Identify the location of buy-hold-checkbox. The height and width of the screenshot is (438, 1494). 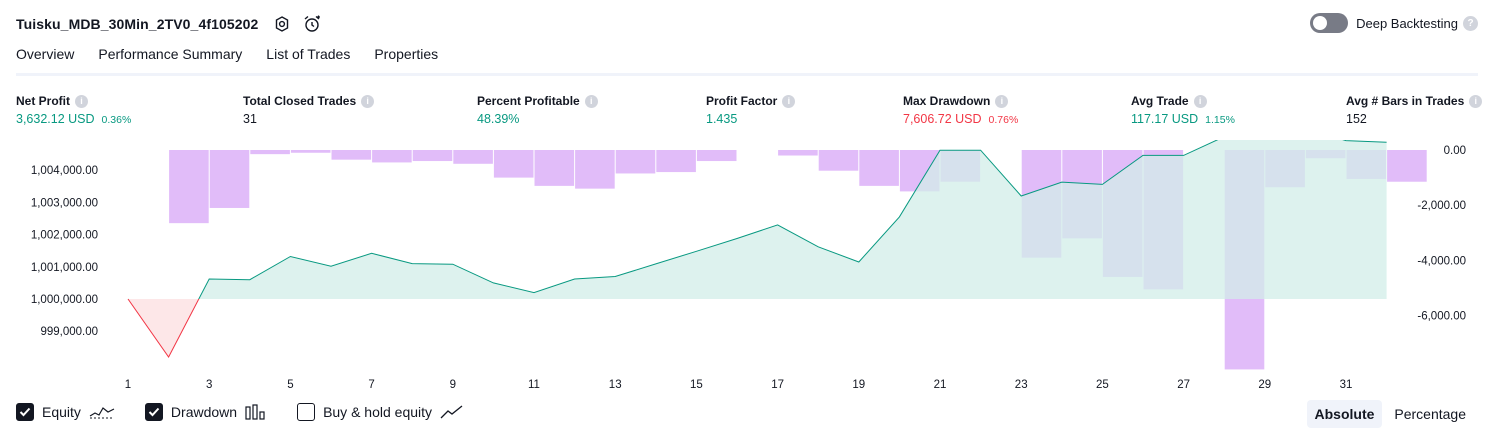
(306, 412).